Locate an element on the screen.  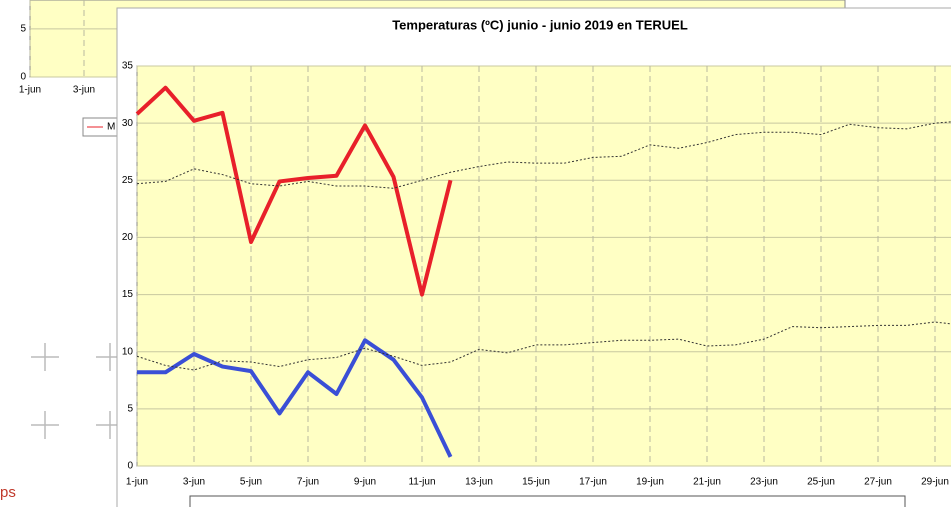
y-tick-label: 10 is located at coordinates (128, 351).